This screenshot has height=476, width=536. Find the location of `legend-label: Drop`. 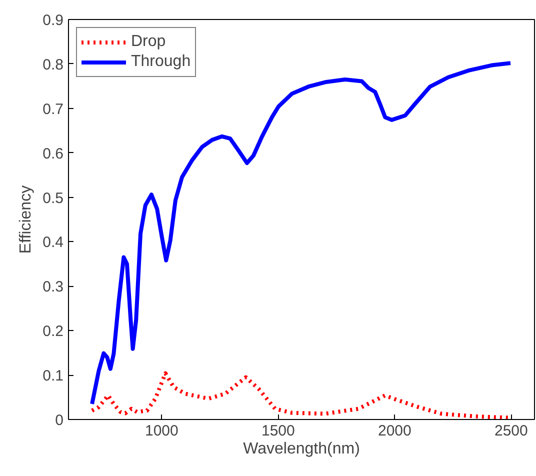

legend-label: Drop is located at coordinates (148, 42).